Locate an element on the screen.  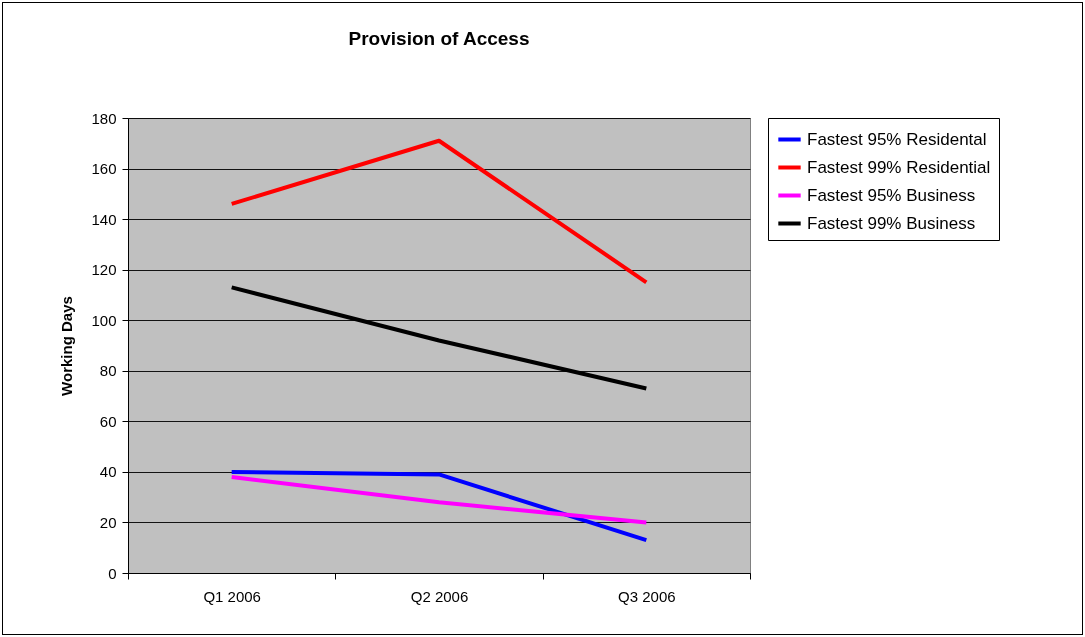
y-tick-label: 160 is located at coordinates (104, 169).